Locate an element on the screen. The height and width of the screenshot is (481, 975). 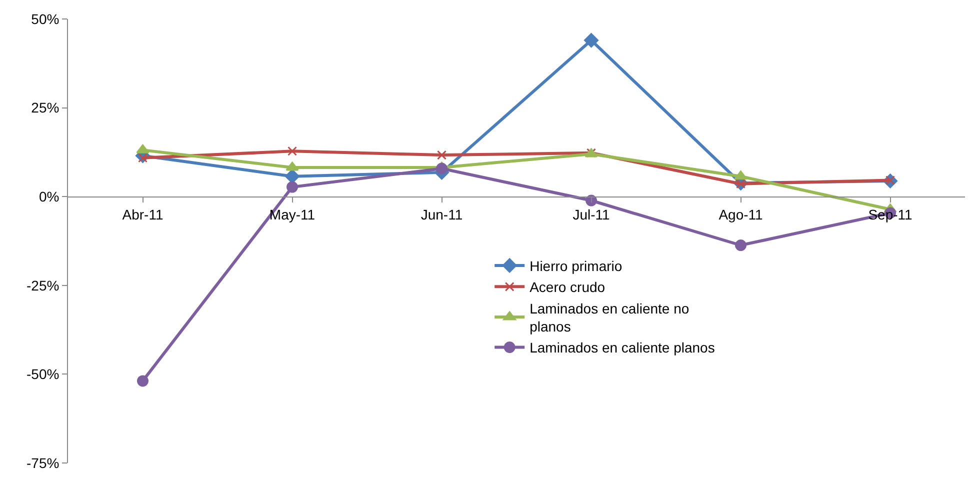
y-tick-label: -75% is located at coordinates (43, 462).